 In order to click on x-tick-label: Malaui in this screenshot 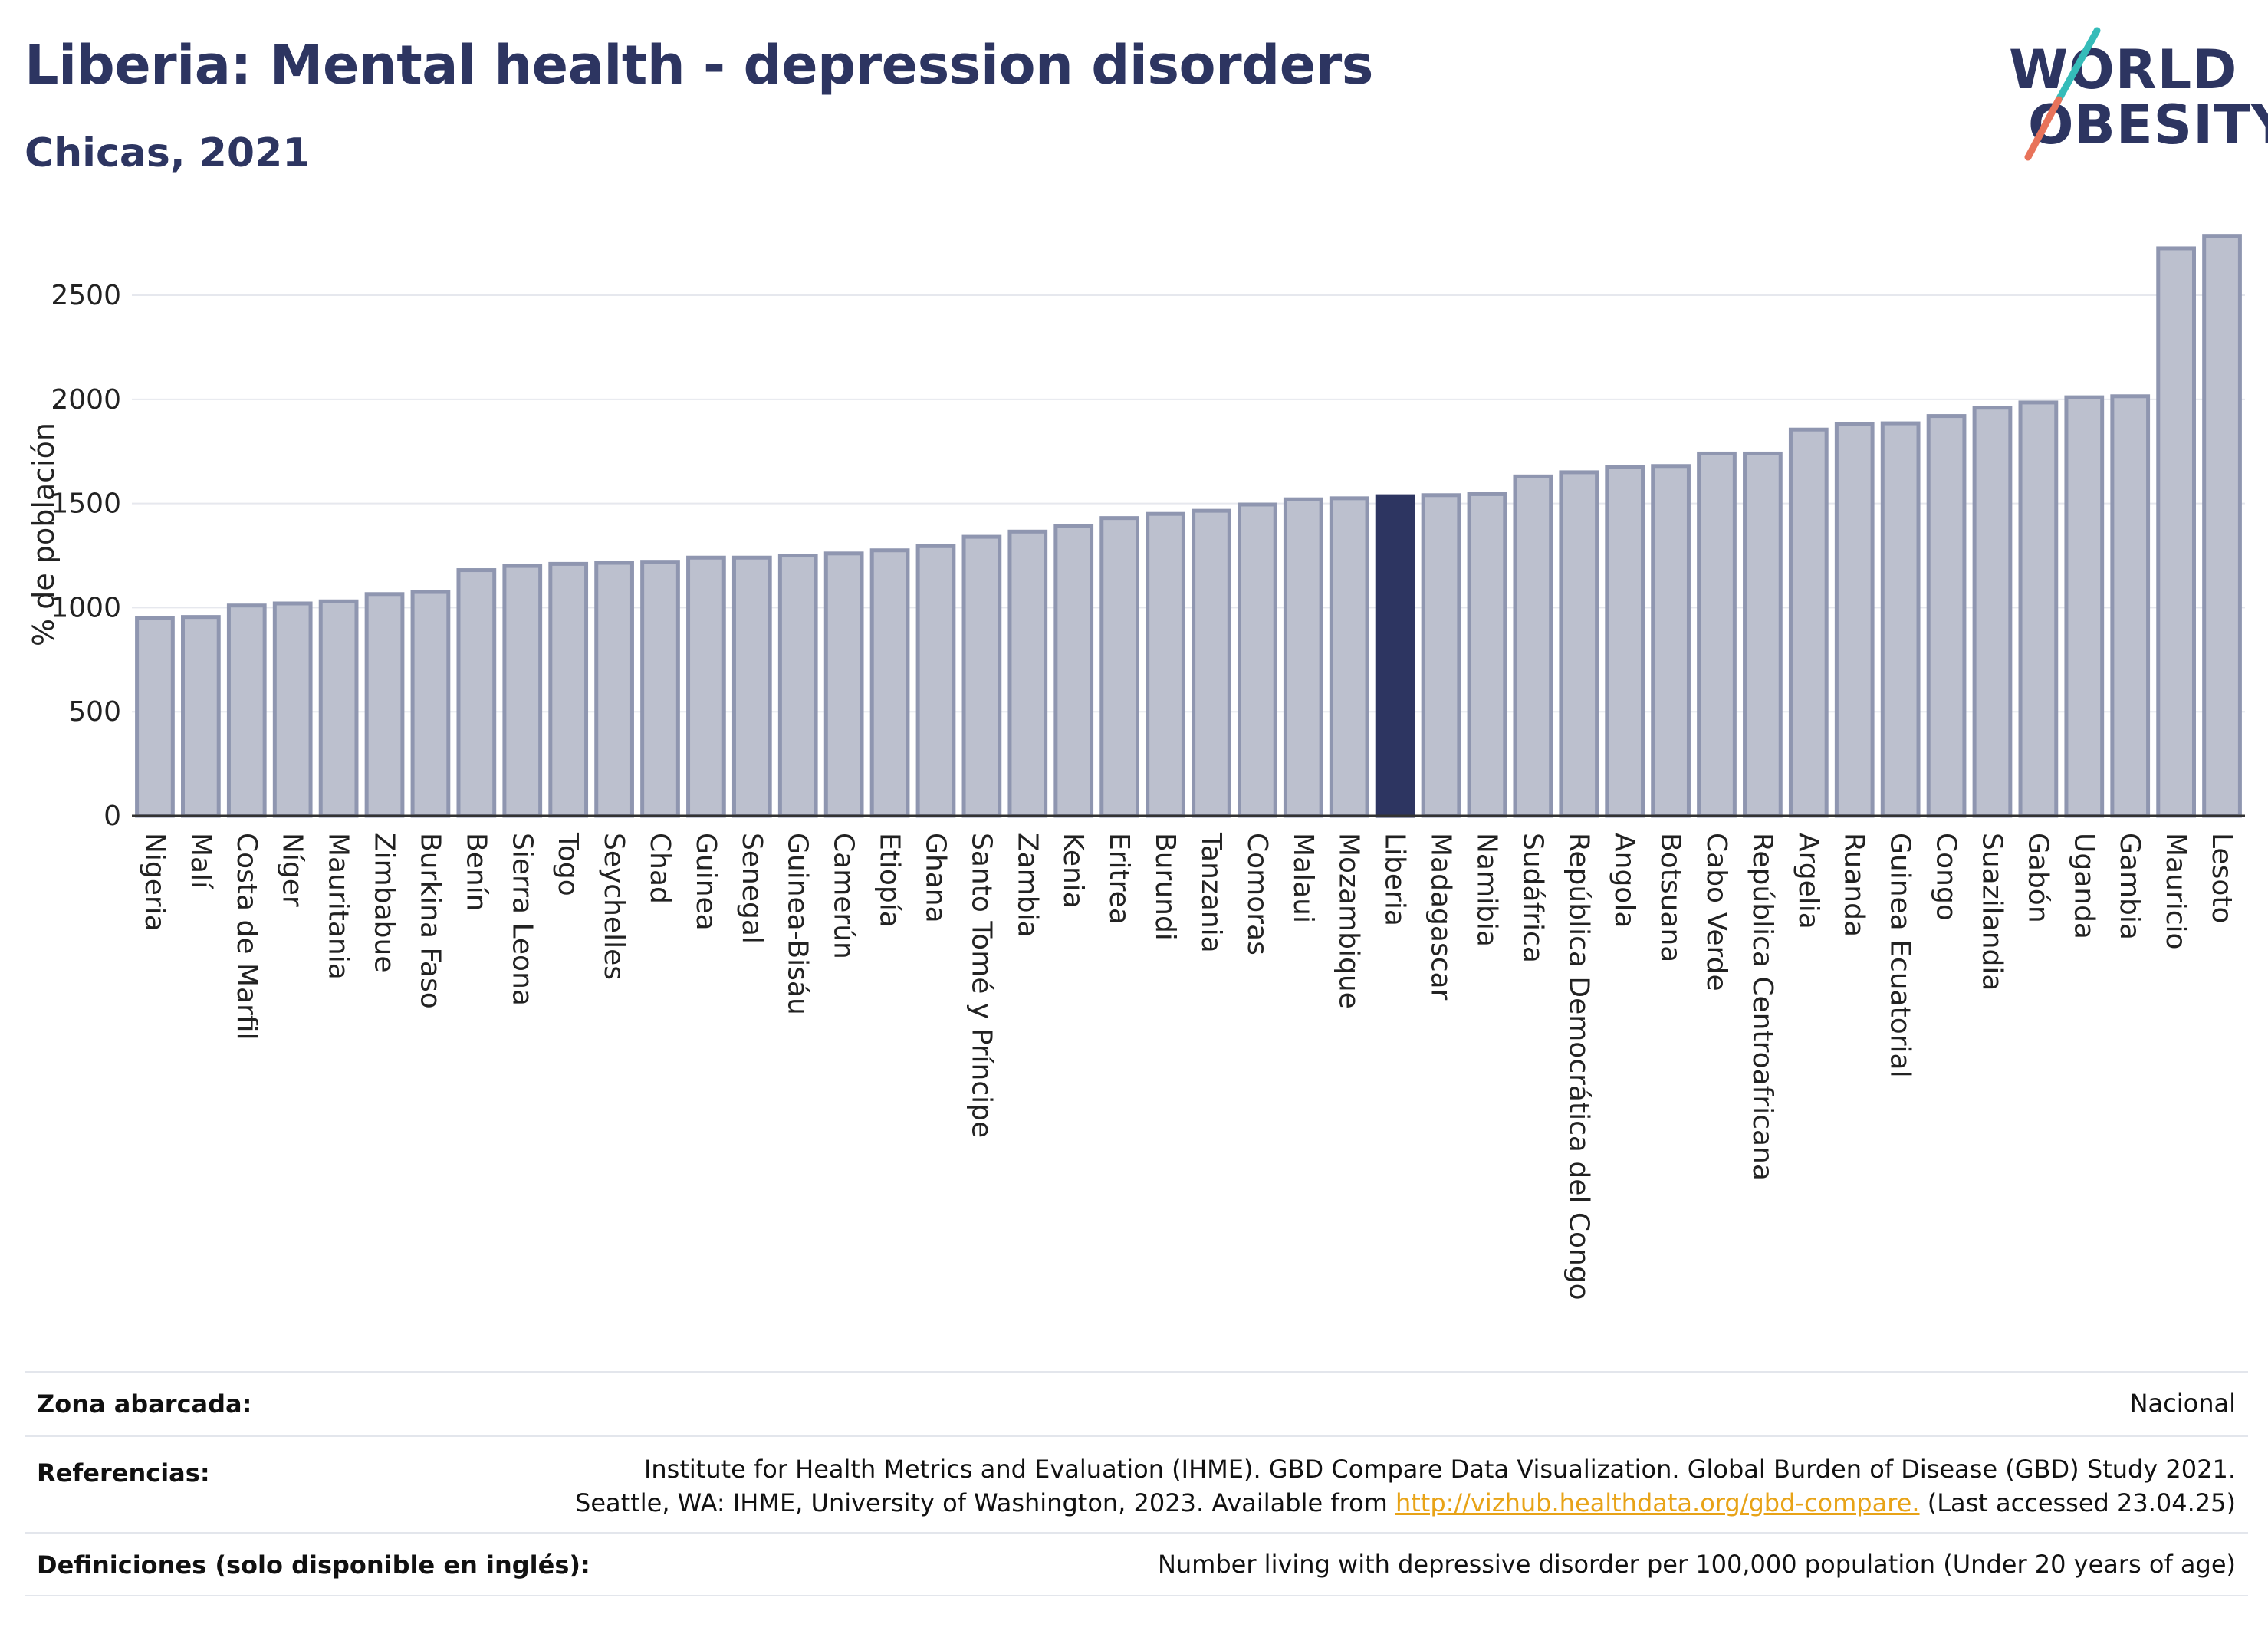, I will do `click(1303, 878)`.